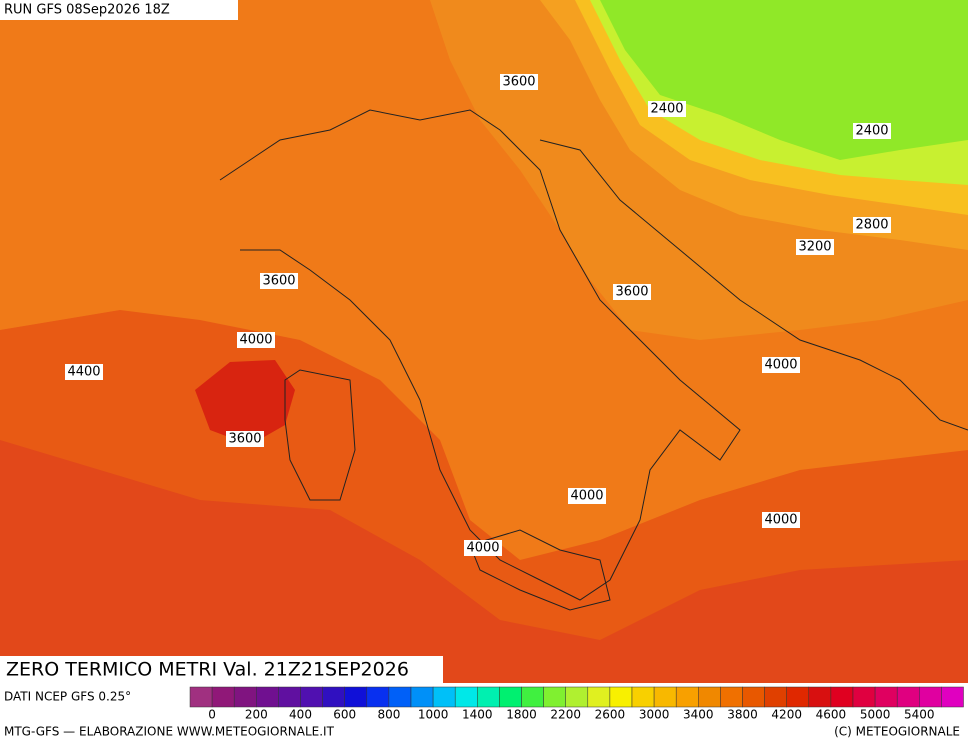 The width and height of the screenshot is (968, 745). Describe the element at coordinates (610, 715) in the screenshot. I see `legend-label: 2600` at that location.